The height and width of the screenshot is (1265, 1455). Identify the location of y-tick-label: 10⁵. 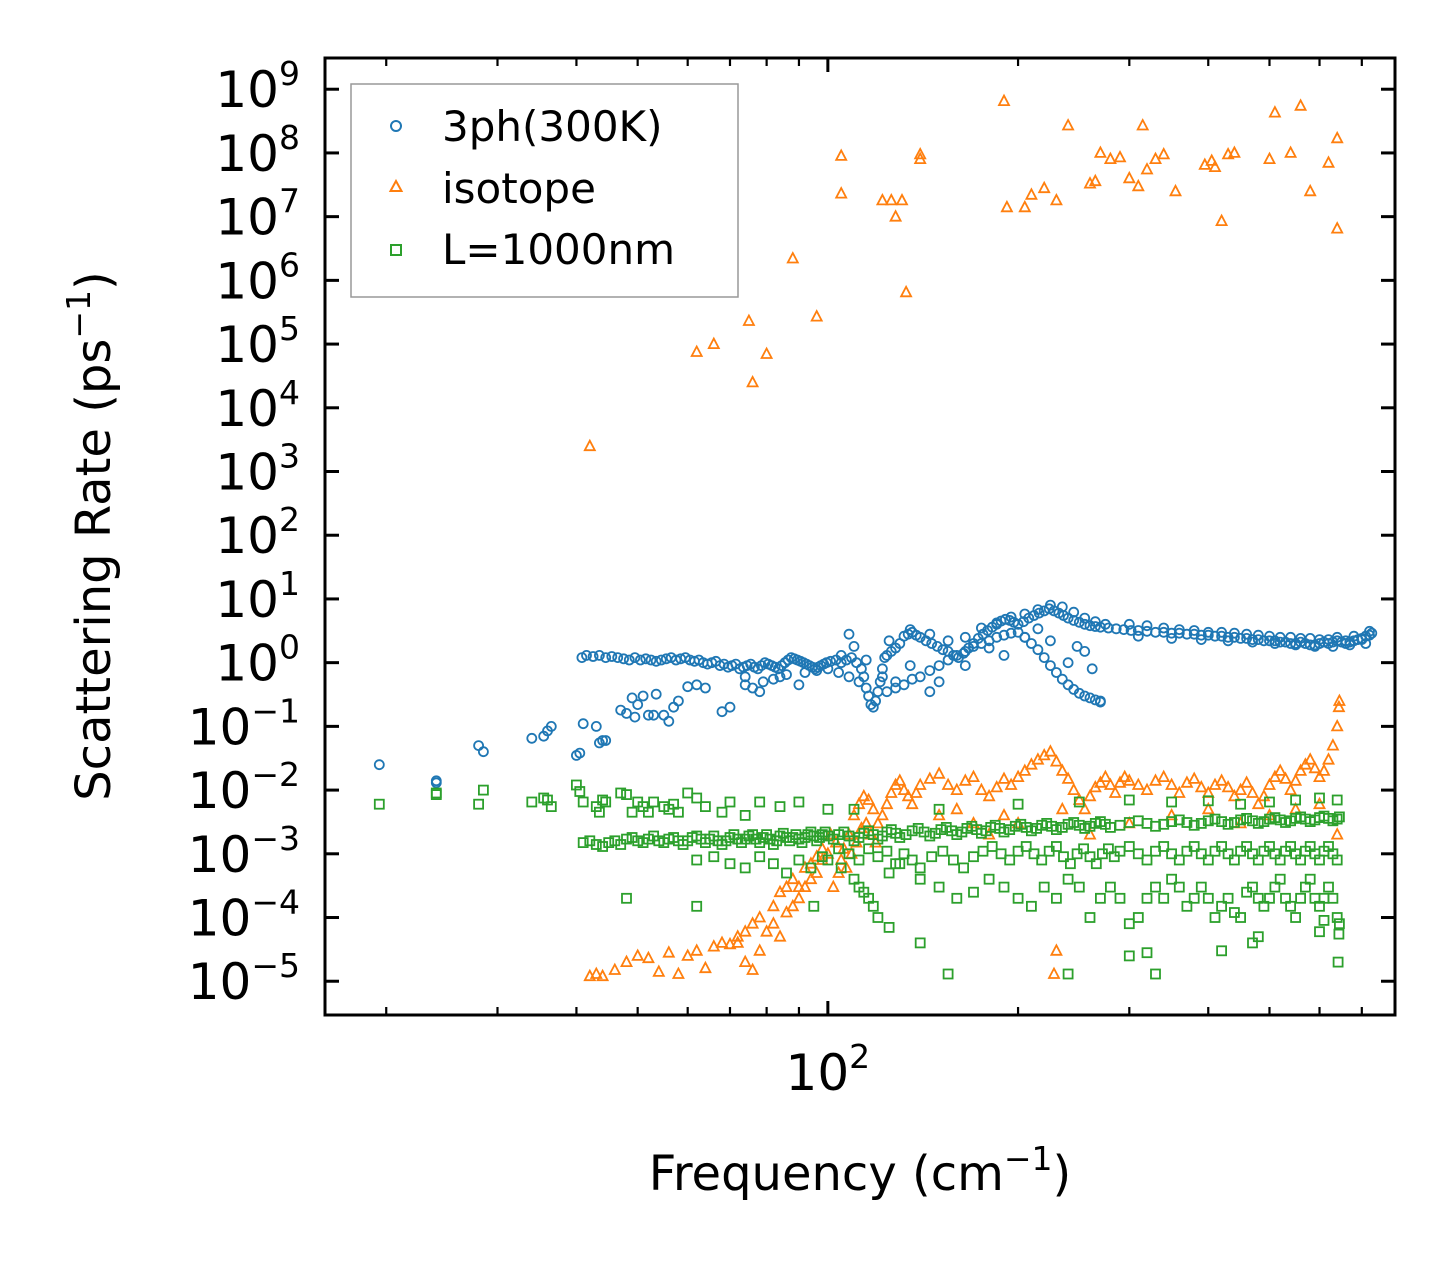
(257, 341).